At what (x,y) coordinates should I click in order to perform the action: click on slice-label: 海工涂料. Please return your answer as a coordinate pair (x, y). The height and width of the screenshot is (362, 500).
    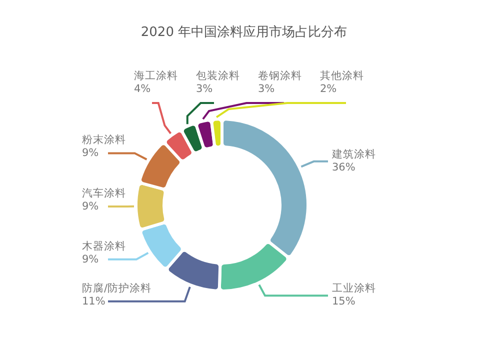
    Looking at the image, I should click on (156, 75).